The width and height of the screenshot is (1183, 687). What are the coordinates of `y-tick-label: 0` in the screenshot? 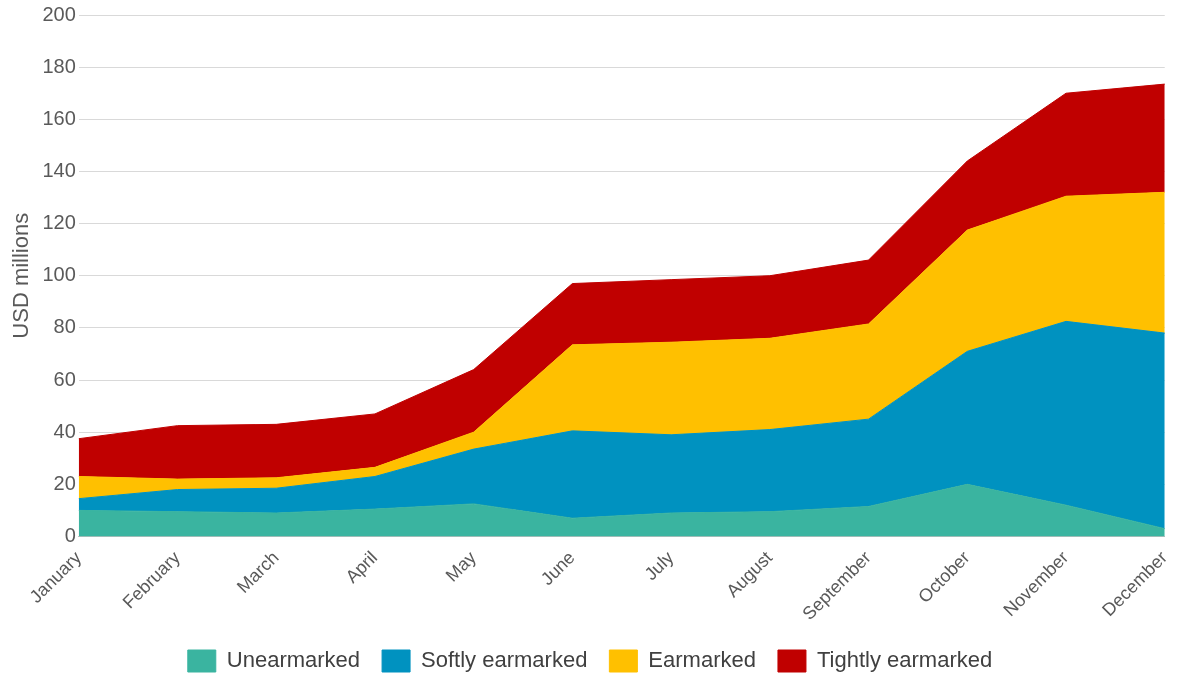 It's located at (70, 534).